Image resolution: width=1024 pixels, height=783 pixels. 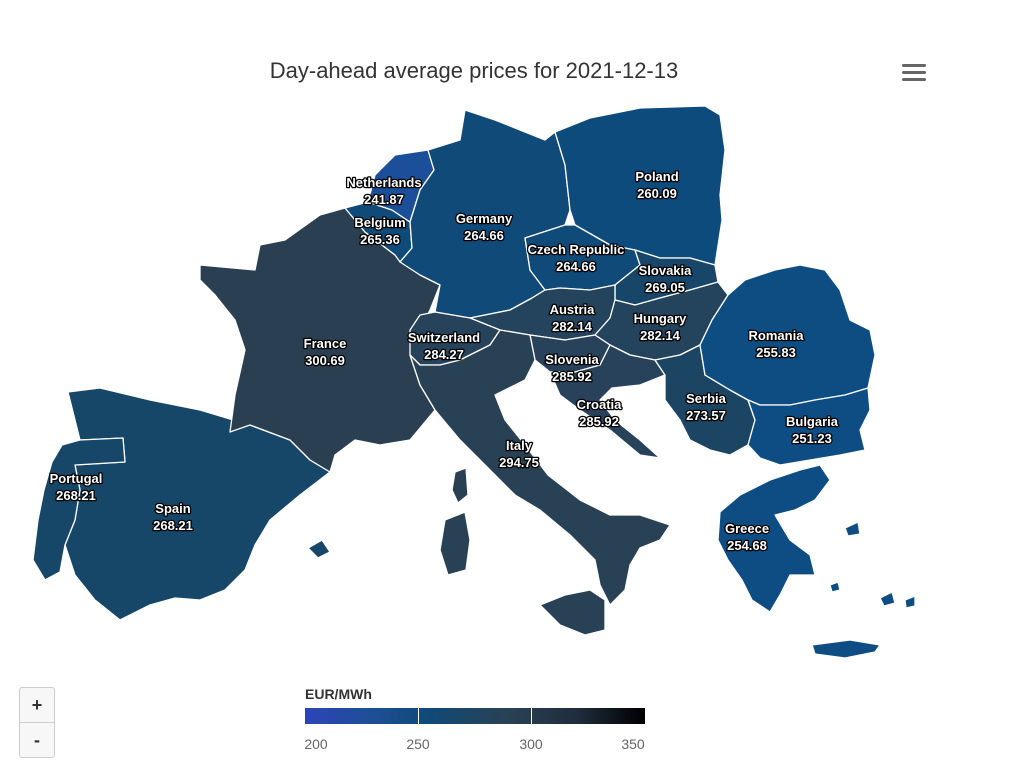 What do you see at coordinates (325, 360) in the screenshot?
I see `price-france: 300.69` at bounding box center [325, 360].